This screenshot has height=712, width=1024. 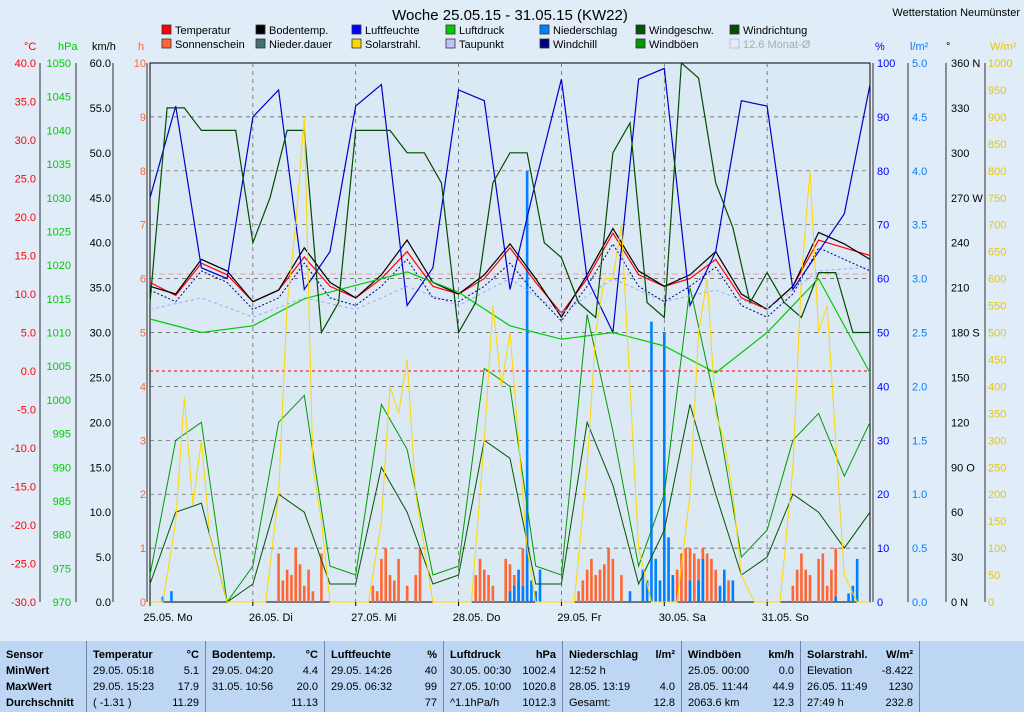 What do you see at coordinates (997, 253) in the screenshot?
I see `y-tick-label: 650` at bounding box center [997, 253].